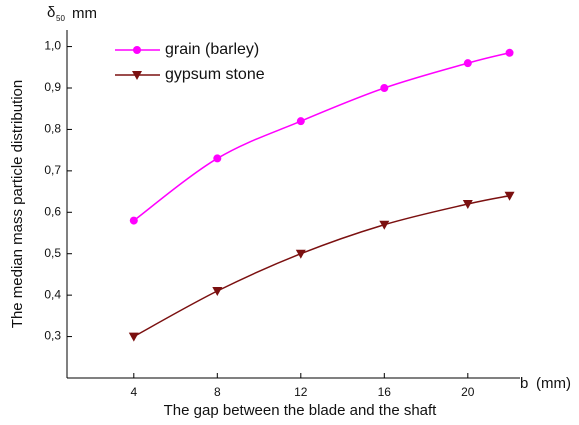 The height and width of the screenshot is (425, 579). I want to click on y-tick-label: 0,4, so click(52, 294).